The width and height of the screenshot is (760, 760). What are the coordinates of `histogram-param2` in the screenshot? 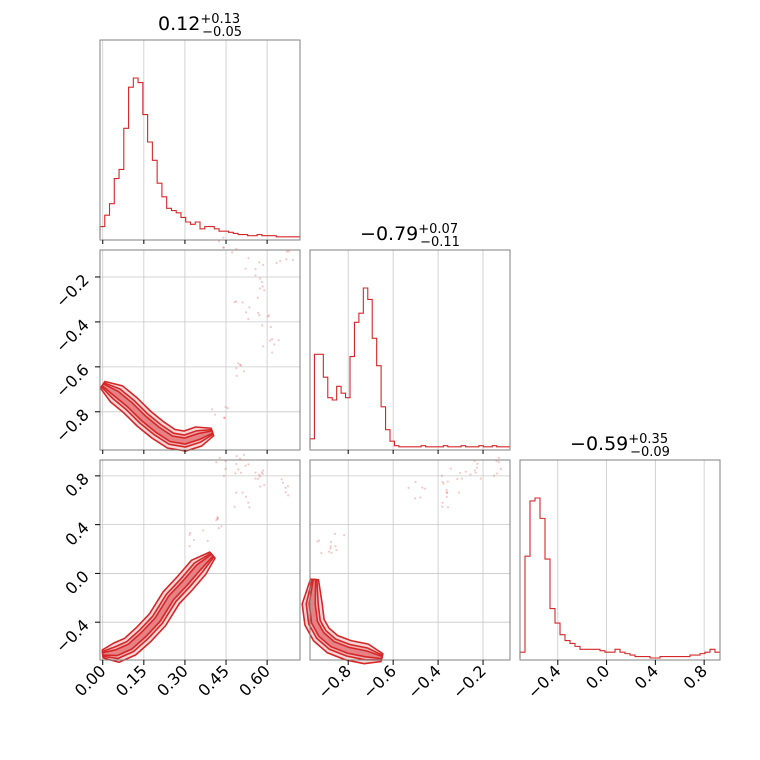 It's located at (409, 367).